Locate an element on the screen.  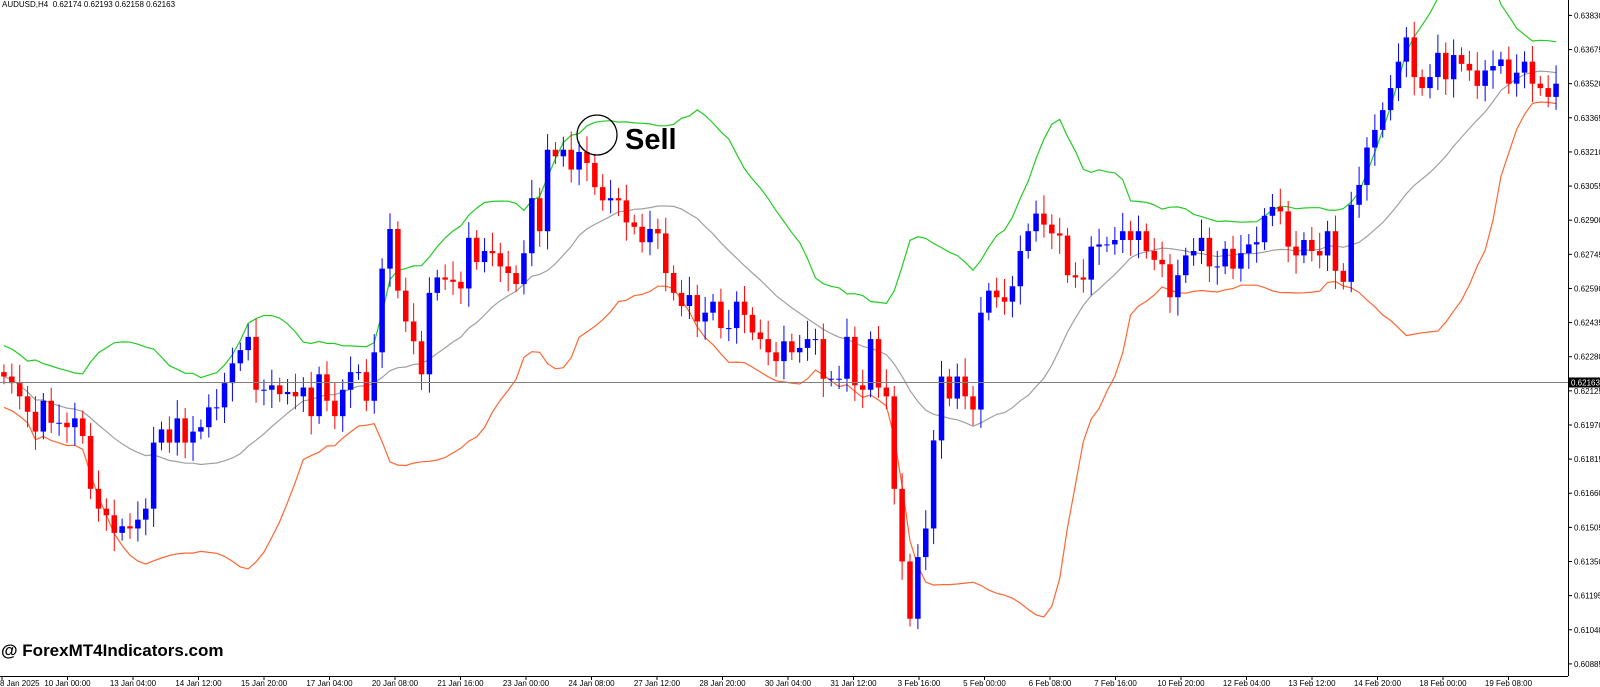
time-tick-label: 14 Jan 12:00 is located at coordinates (198, 683).